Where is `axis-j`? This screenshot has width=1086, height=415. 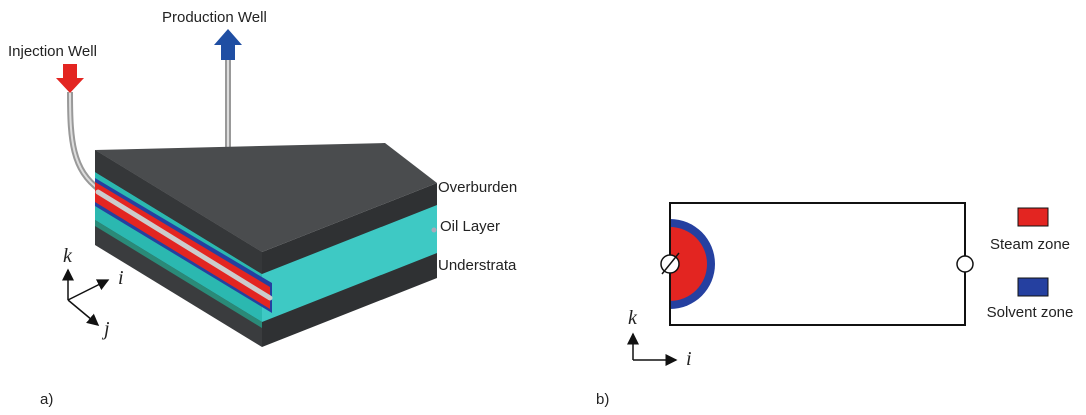 axis-j is located at coordinates (83, 312).